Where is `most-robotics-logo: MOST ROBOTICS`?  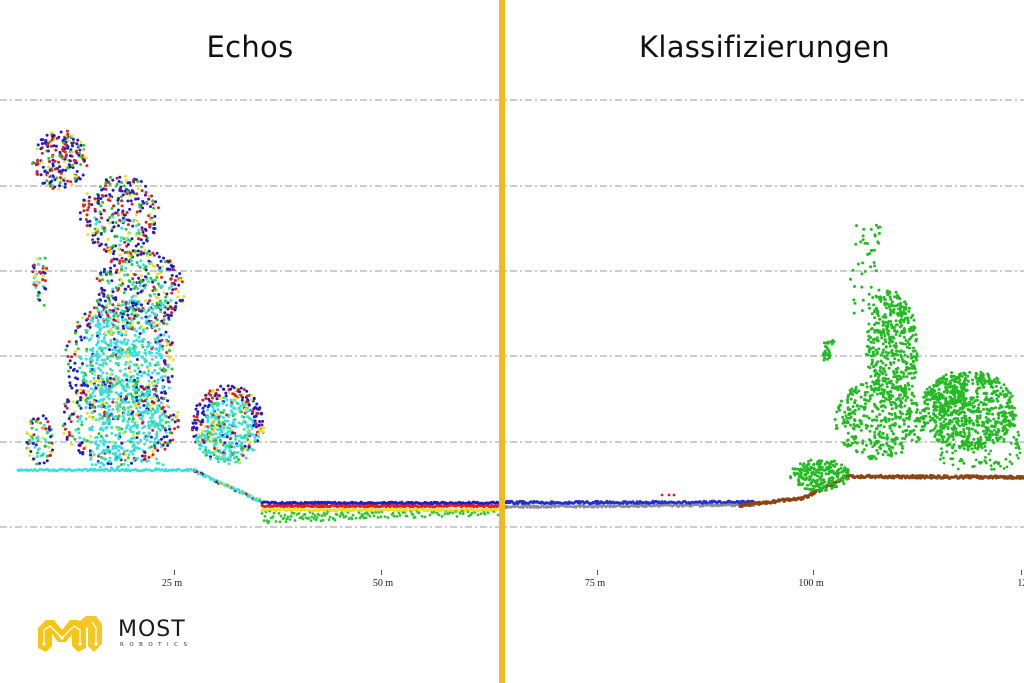
most-robotics-logo: MOST ROBOTICS is located at coordinates (126, 634).